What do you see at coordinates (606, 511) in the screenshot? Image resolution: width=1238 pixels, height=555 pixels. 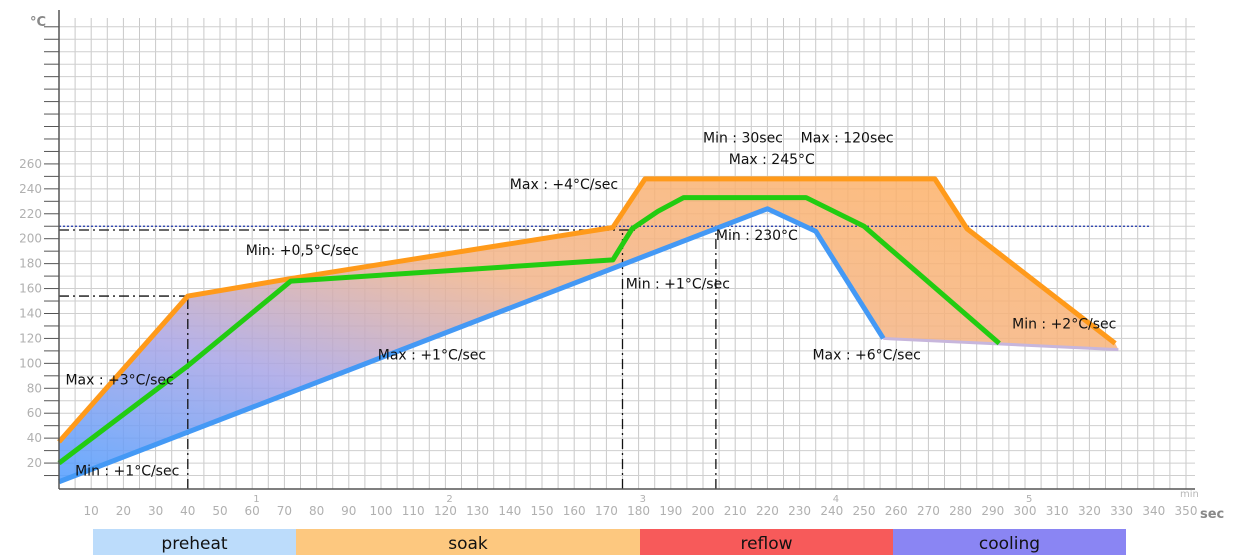 I see `x-tick-label: 170` at bounding box center [606, 511].